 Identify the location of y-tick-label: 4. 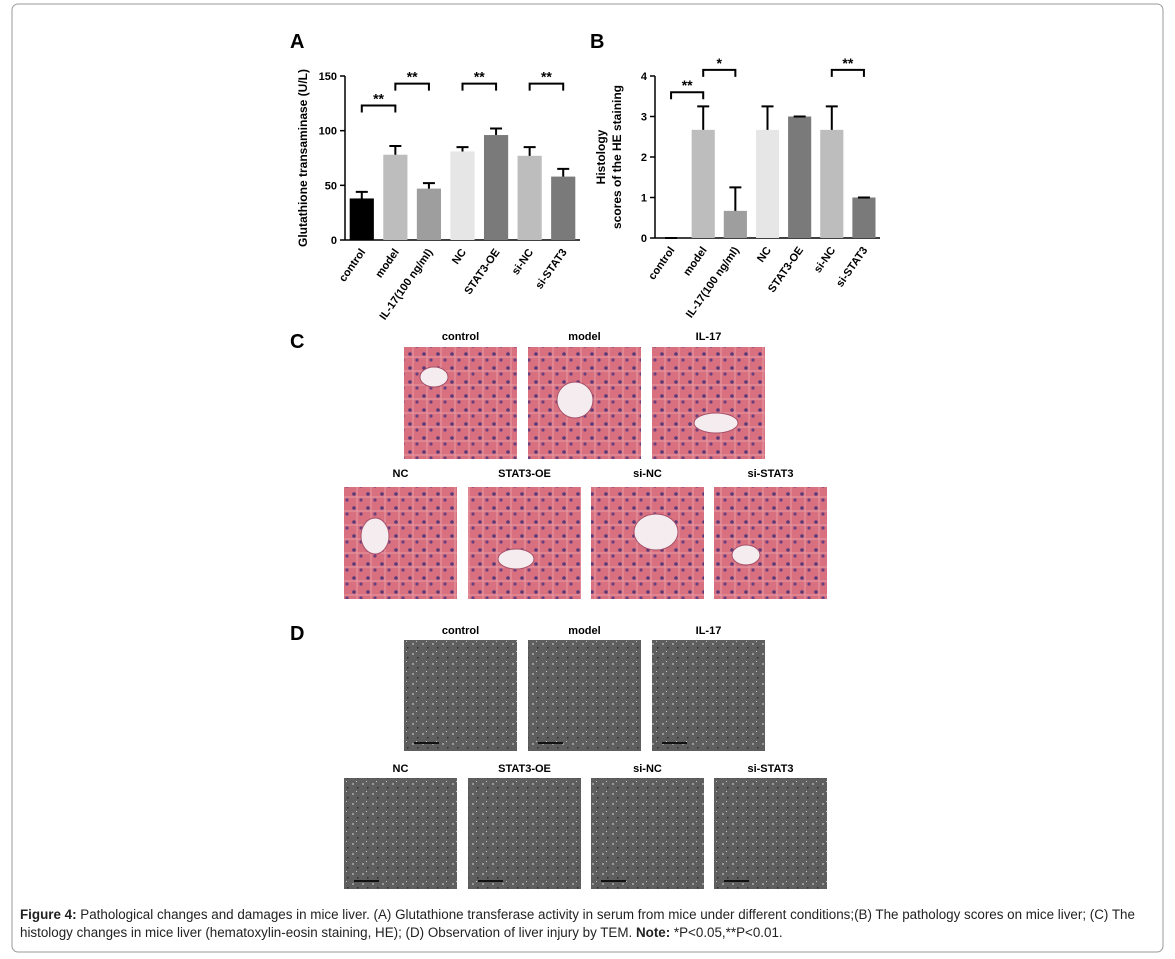
(644, 77).